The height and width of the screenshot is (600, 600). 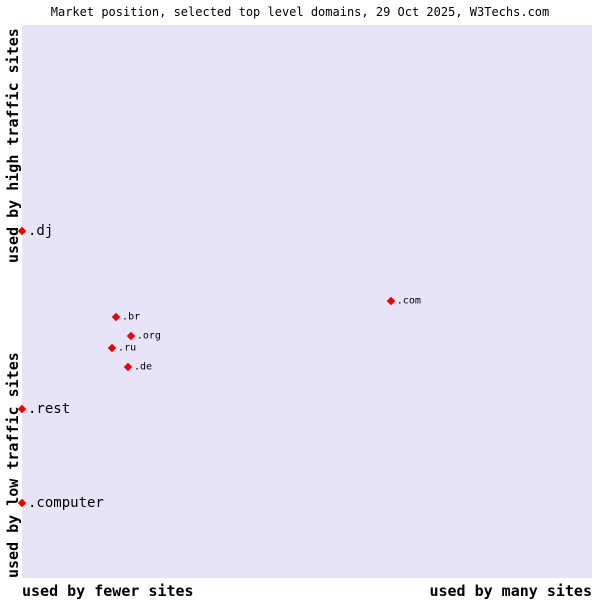 I want to click on data-point-label-org: .org, so click(x=148, y=336).